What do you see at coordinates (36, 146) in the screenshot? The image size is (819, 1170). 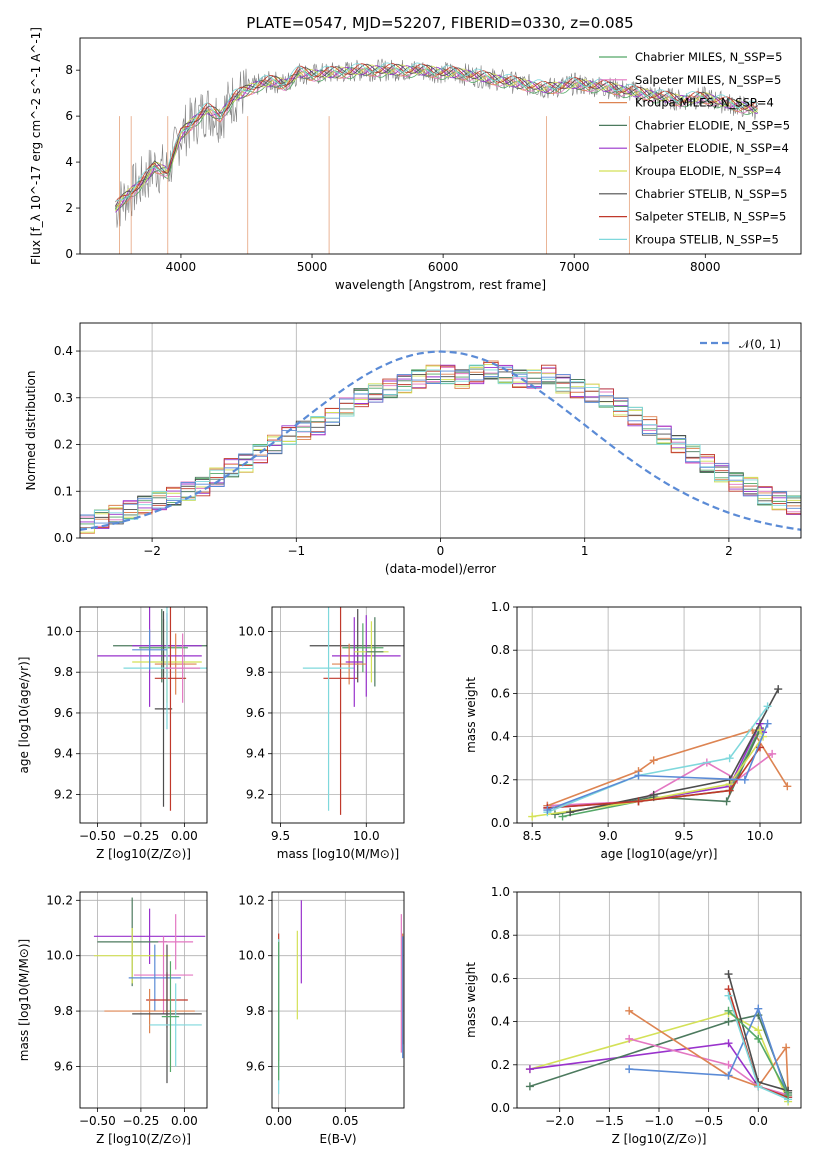 I see `y-axis-label: Flux [f_λ 10^-17 erg cm^-2 s^-1 A^-1]` at bounding box center [36, 146].